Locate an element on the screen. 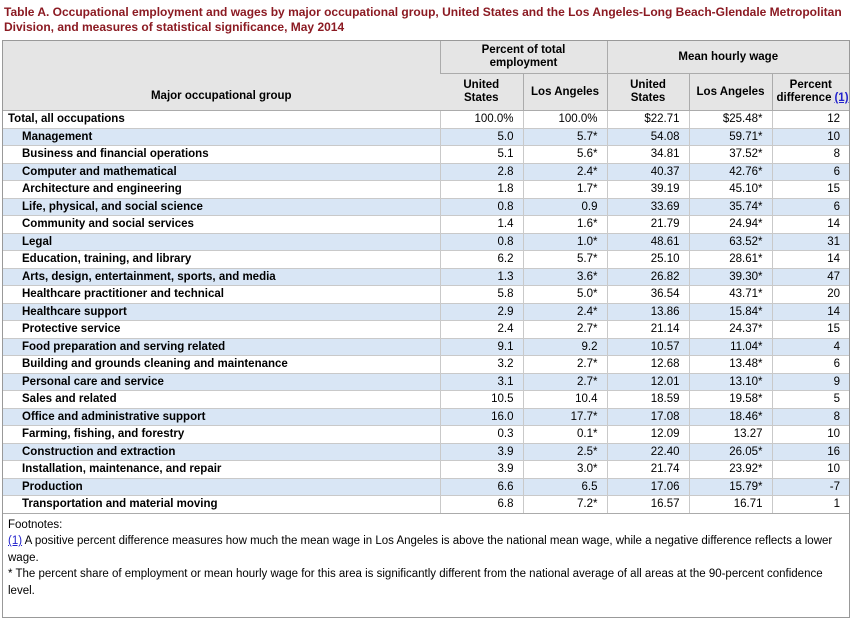  la-employment-cell: 100.0% is located at coordinates (564, 119).